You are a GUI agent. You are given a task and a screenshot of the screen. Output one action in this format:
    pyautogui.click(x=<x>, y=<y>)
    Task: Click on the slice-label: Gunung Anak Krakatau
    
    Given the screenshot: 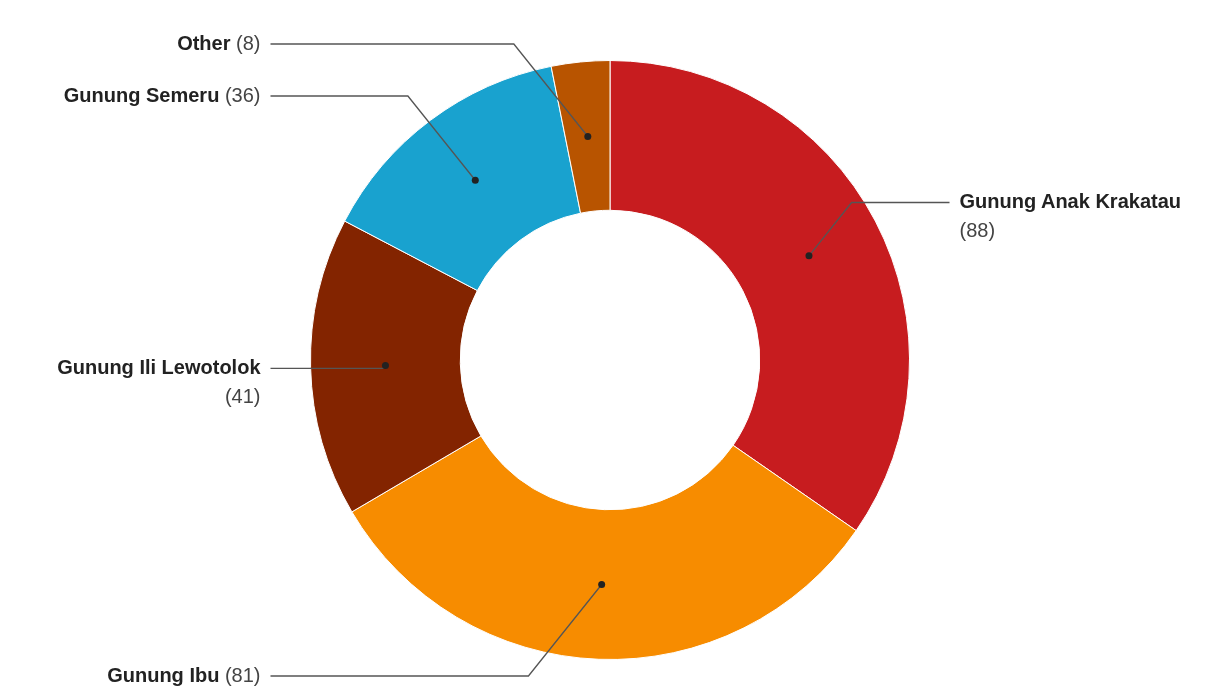 What is the action you would take?
    pyautogui.click(x=1070, y=201)
    